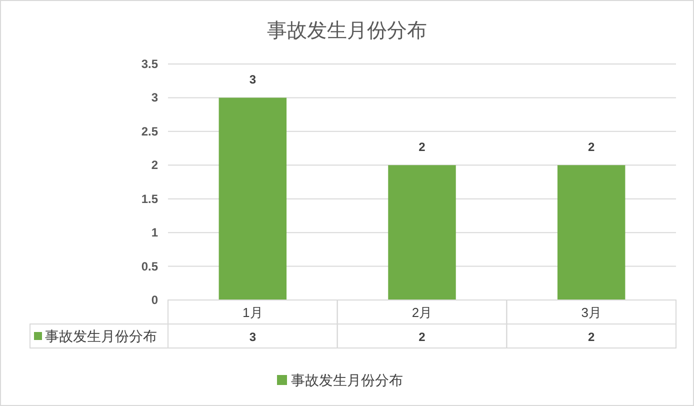 The image size is (694, 406). I want to click on y-tick-label: 2.5, so click(149, 131).